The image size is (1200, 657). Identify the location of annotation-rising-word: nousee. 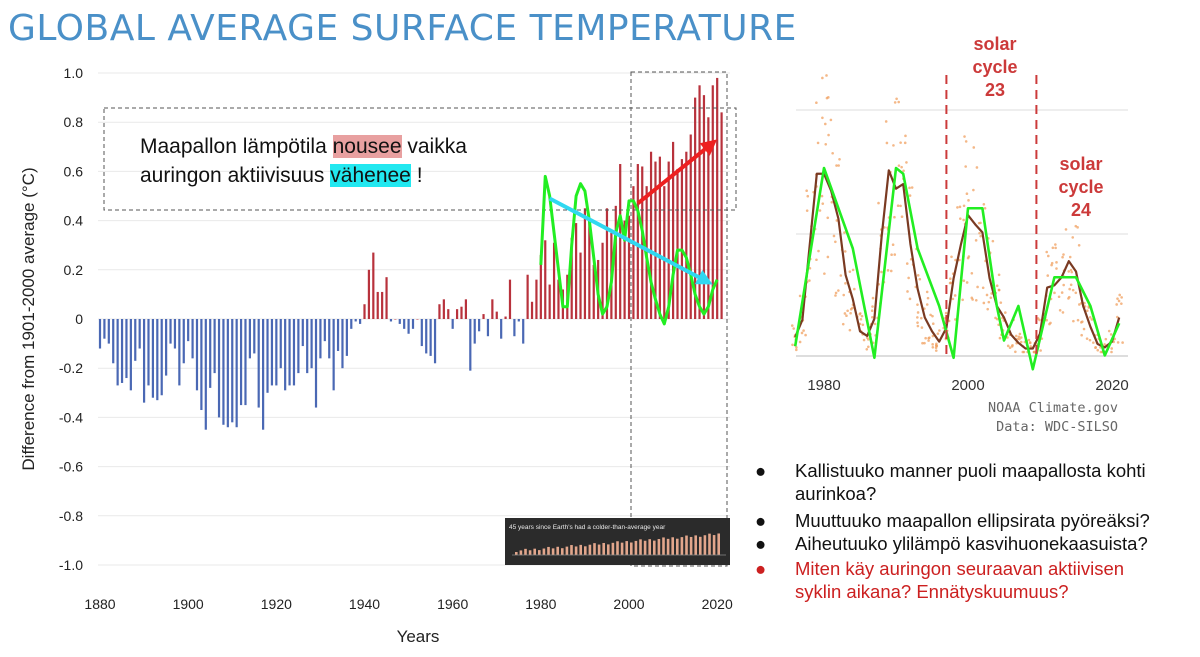
(367, 146).